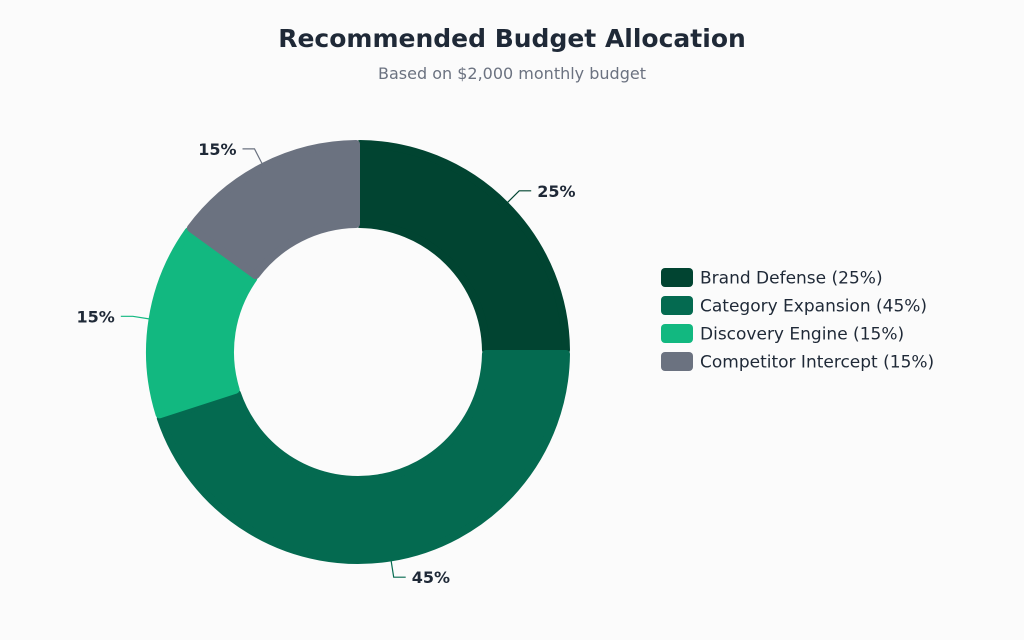 The width and height of the screenshot is (1024, 640). What do you see at coordinates (273, 210) in the screenshot?
I see `slice-competitor-intercept` at bounding box center [273, 210].